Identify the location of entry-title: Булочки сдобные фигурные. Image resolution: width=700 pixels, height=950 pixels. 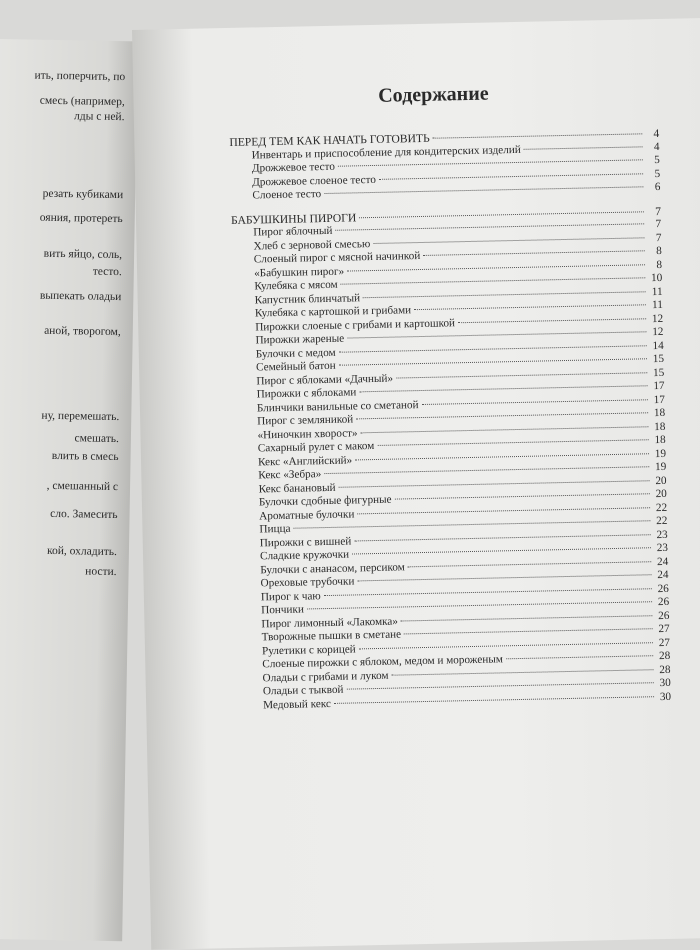
(325, 501).